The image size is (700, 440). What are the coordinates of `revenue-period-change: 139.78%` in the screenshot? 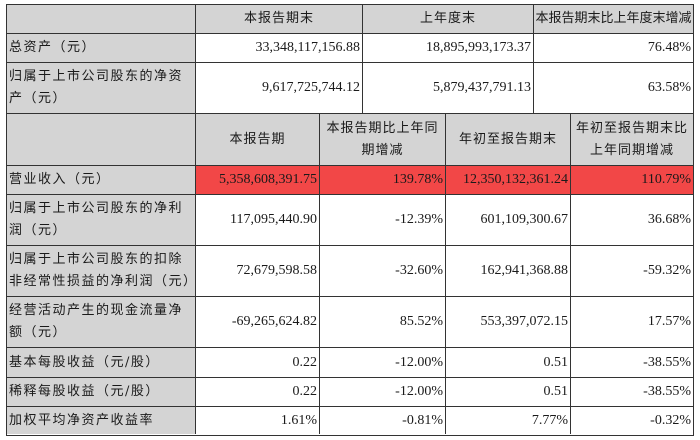 It's located at (383, 180).